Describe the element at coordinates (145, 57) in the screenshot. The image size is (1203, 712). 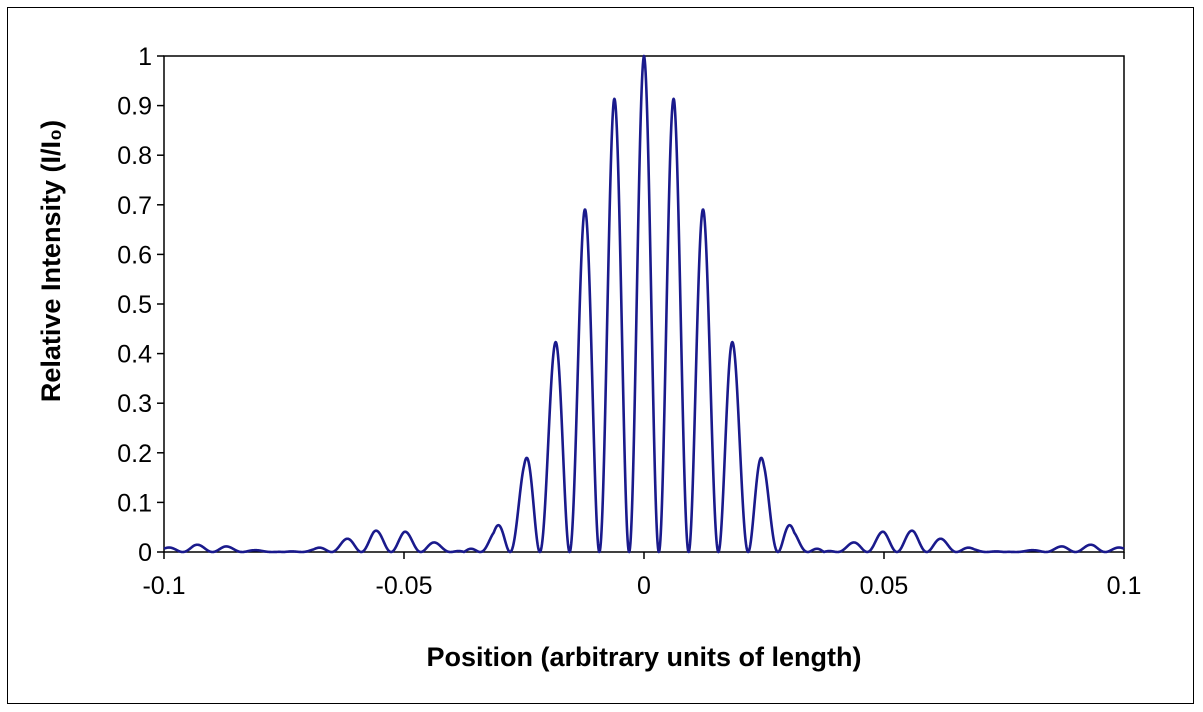
I see `y-tick-label: 1` at that location.